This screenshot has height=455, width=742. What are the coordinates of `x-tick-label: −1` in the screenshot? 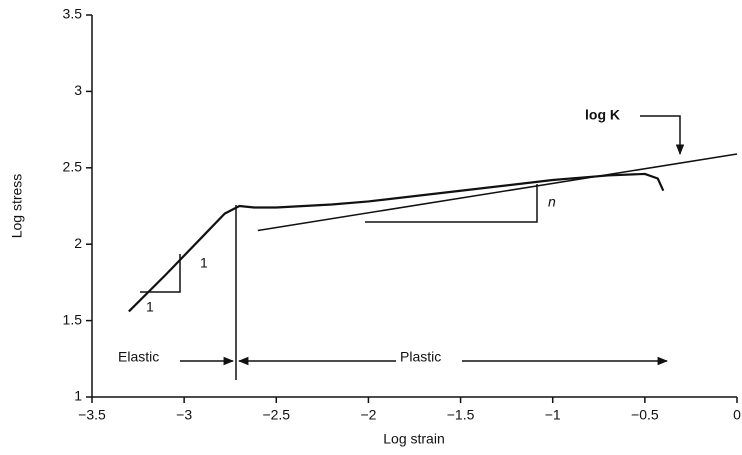 It's located at (553, 415).